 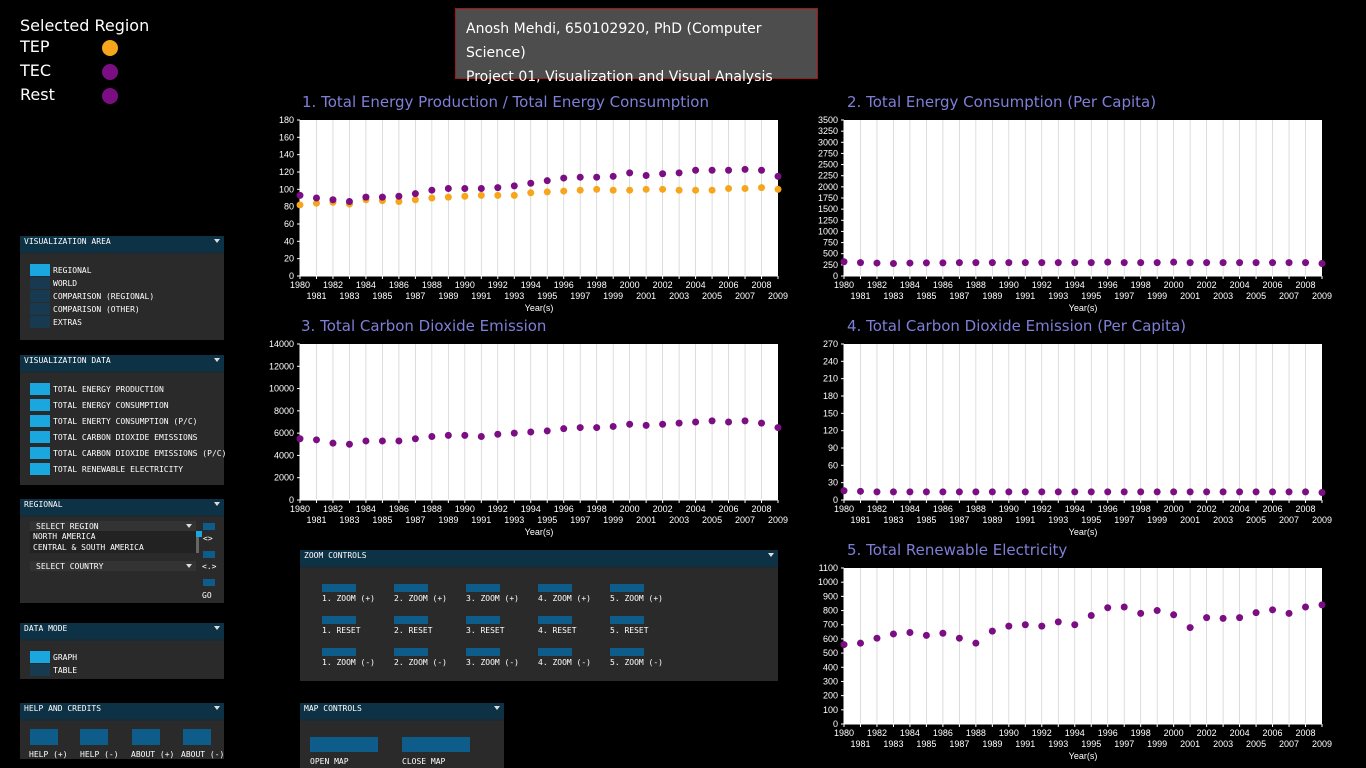 I want to click on about-minus-button, so click(x=197, y=737).